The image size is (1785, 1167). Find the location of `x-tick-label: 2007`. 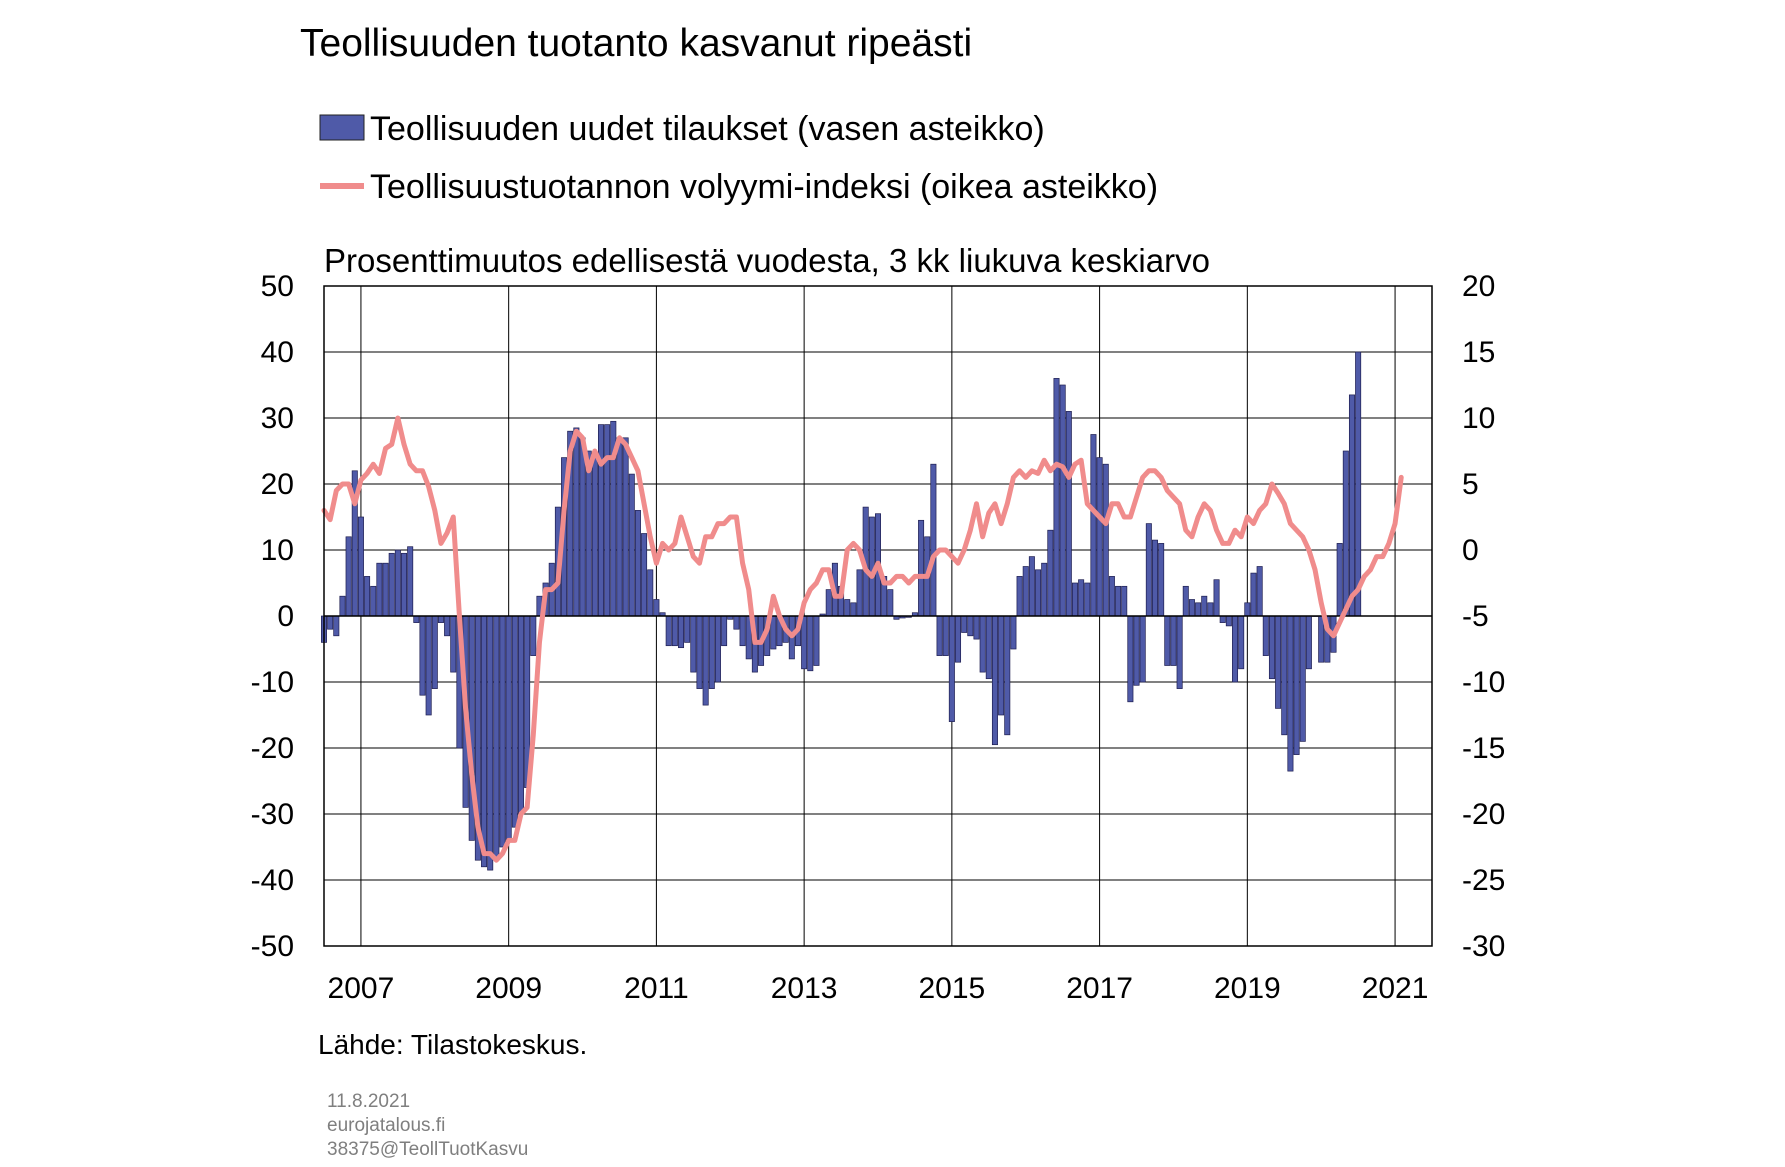

x-tick-label: 2007 is located at coordinates (361, 988).